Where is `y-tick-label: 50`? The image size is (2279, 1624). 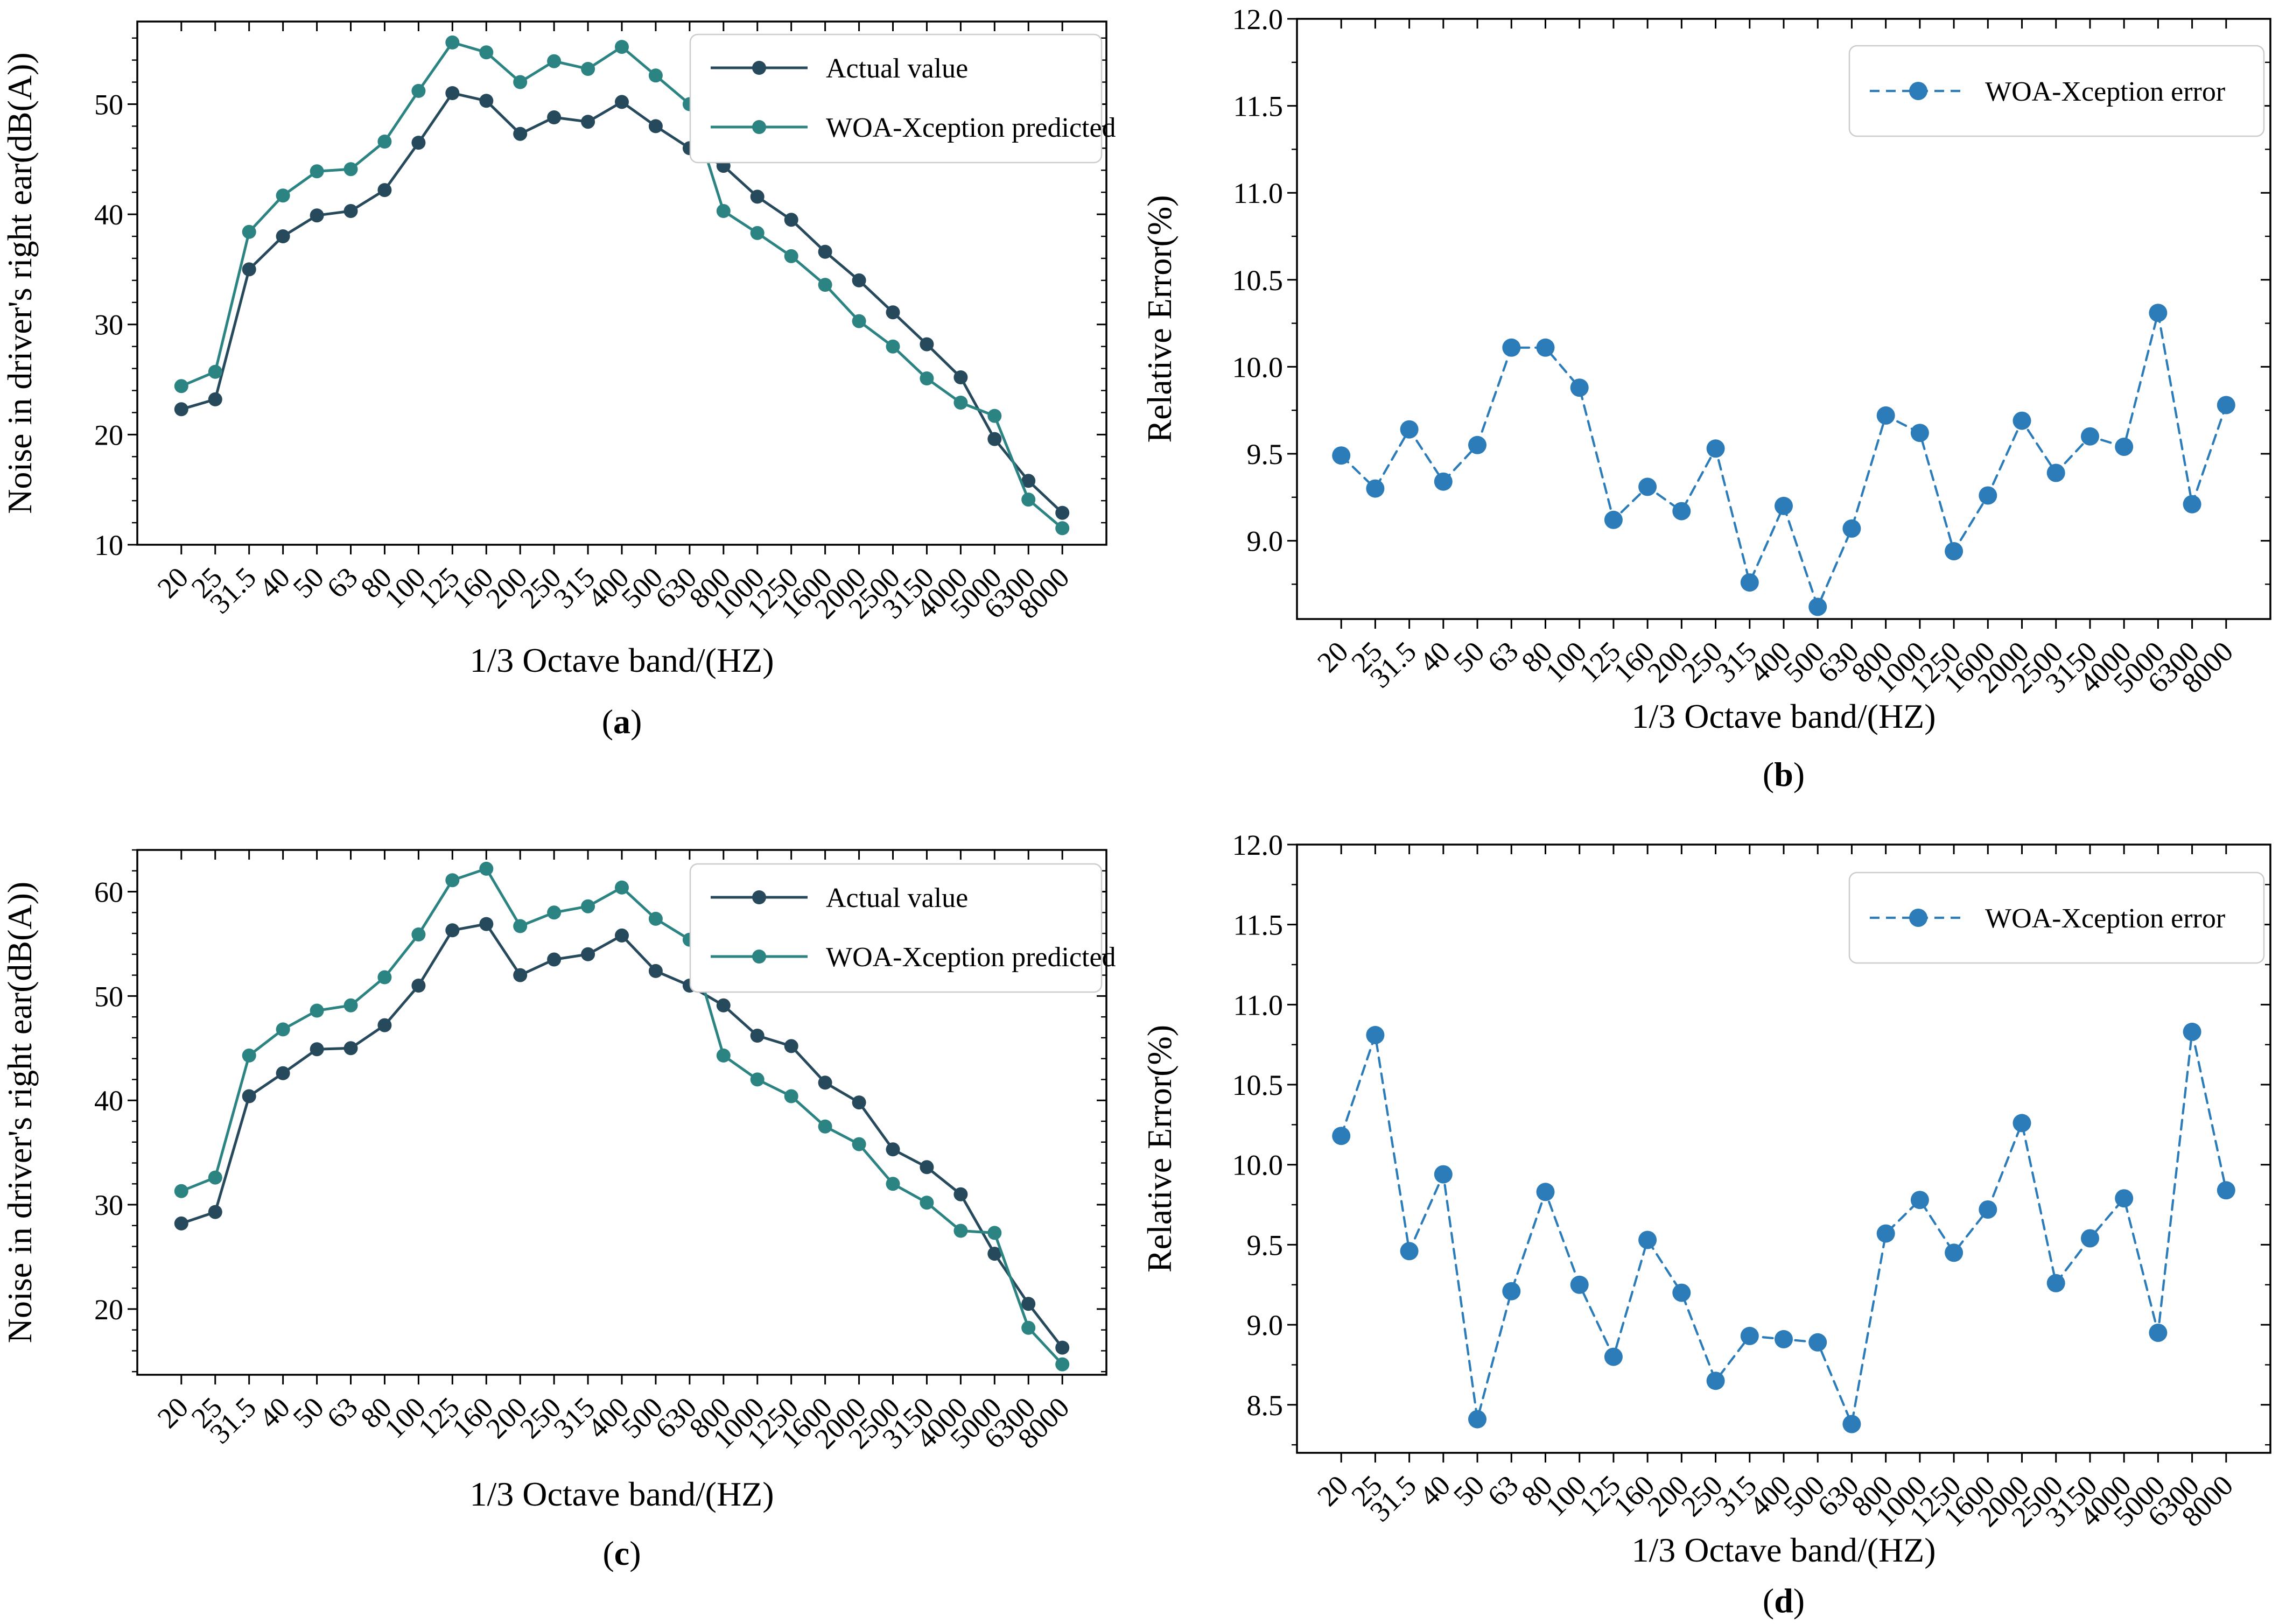 y-tick-label: 50 is located at coordinates (108, 104).